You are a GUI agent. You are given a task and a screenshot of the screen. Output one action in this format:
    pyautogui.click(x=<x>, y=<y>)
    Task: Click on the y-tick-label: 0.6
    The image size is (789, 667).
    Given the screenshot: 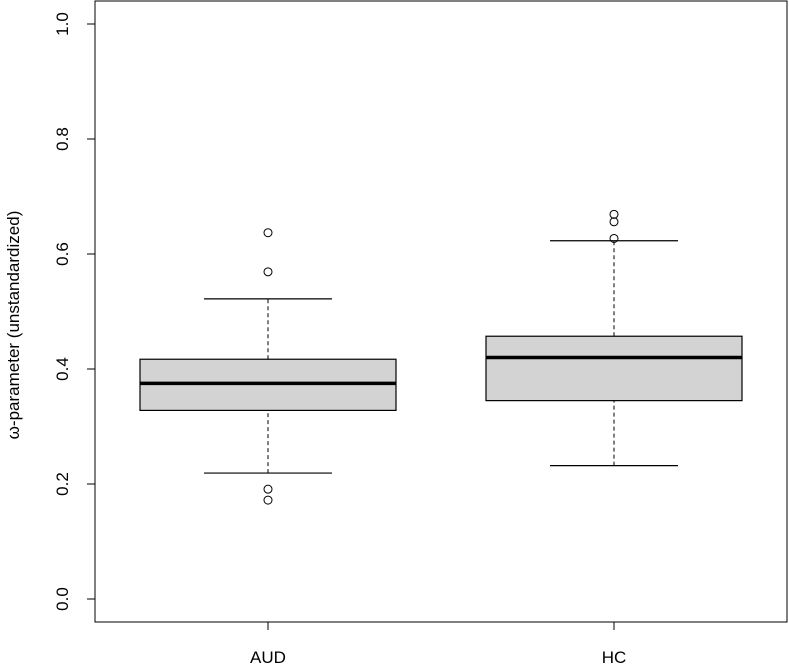 What is the action you would take?
    pyautogui.click(x=62, y=254)
    